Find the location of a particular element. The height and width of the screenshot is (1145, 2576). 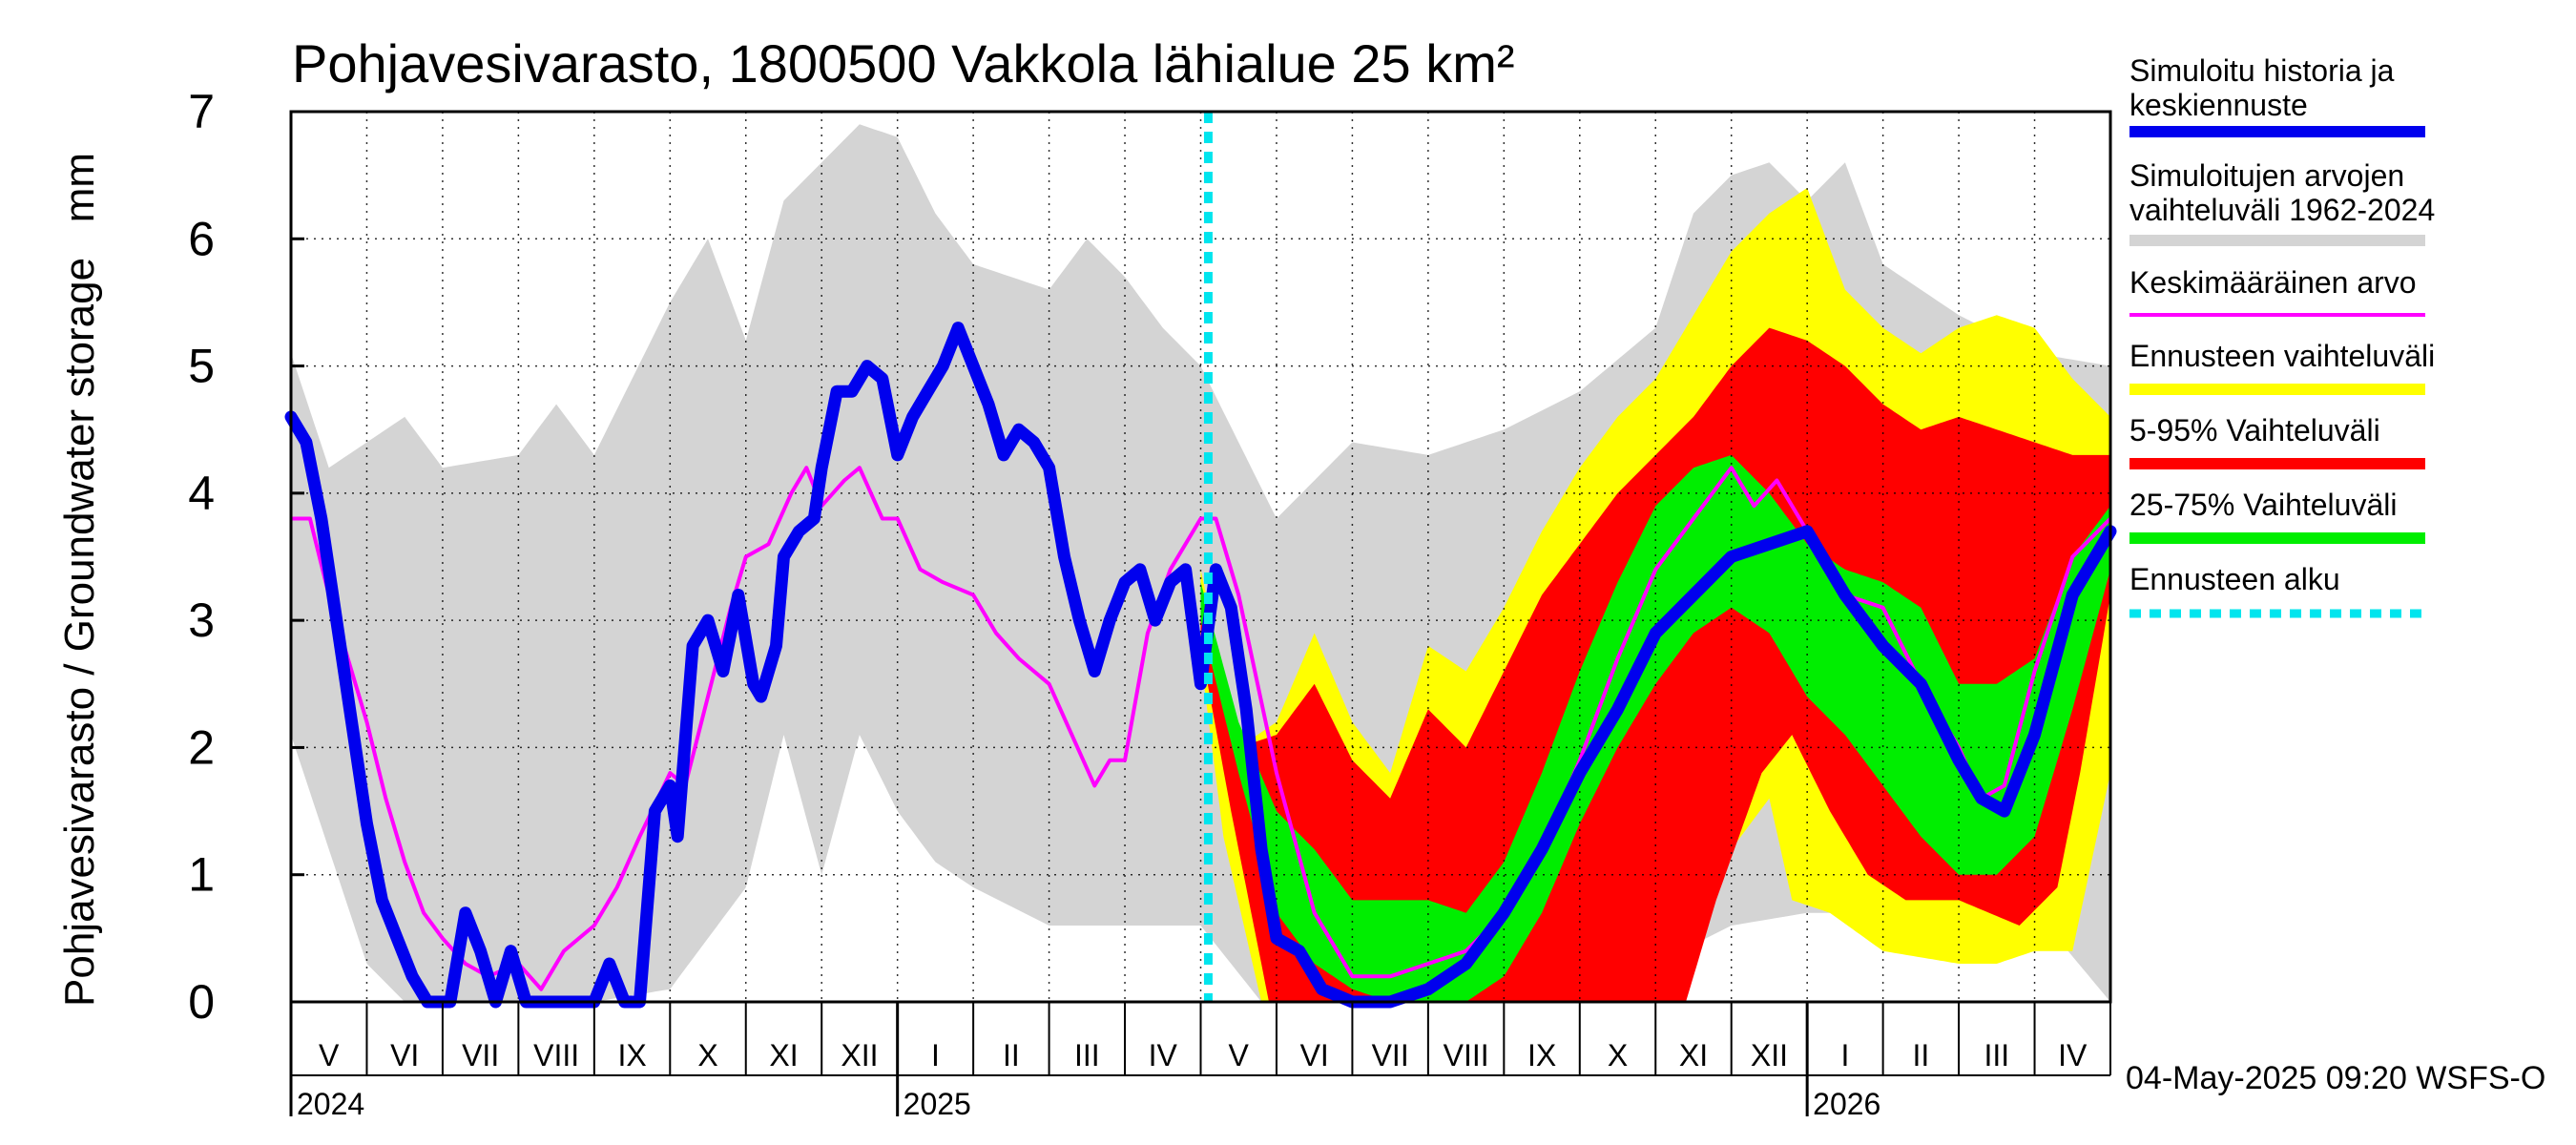

legend-label: 25-75% Vaihteluväli is located at coordinates (2263, 505).